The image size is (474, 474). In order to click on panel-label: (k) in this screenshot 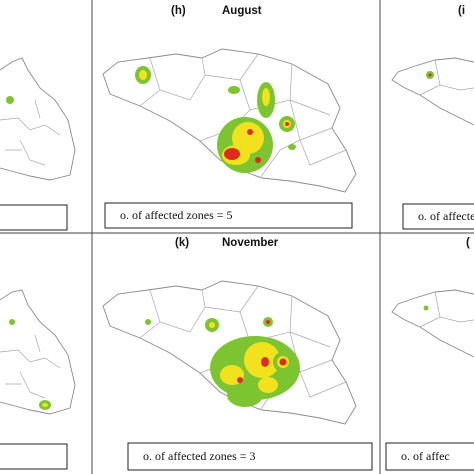, I will do `click(182, 243)`.